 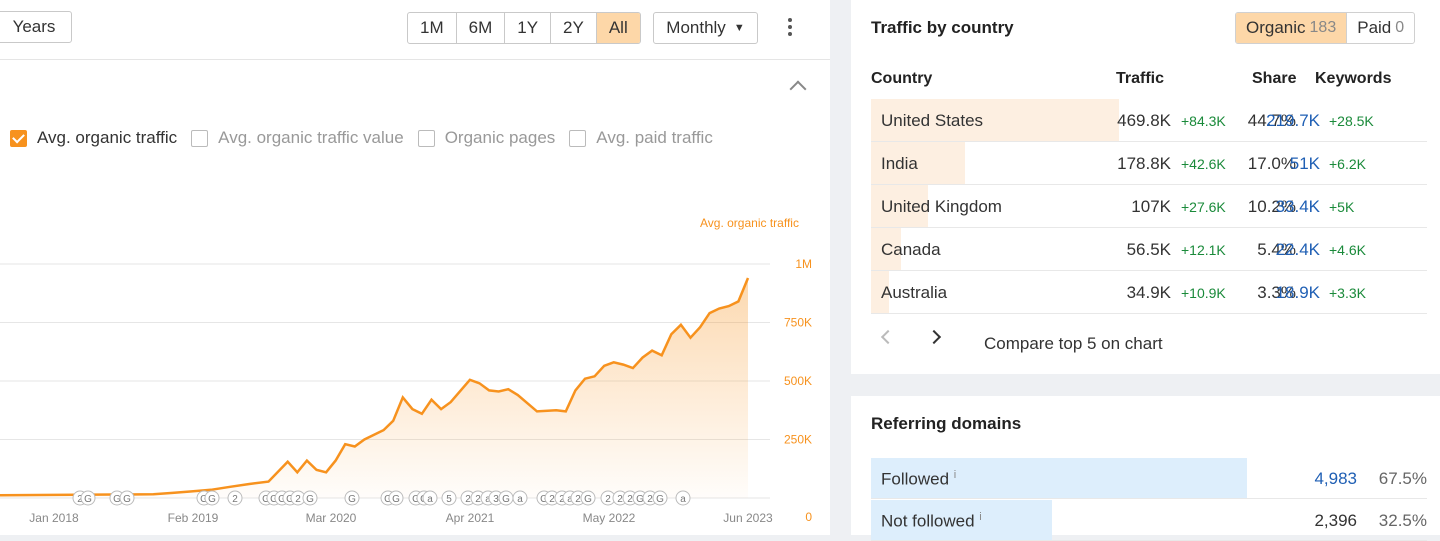 I want to click on annotation-marker: 5, so click(x=449, y=498).